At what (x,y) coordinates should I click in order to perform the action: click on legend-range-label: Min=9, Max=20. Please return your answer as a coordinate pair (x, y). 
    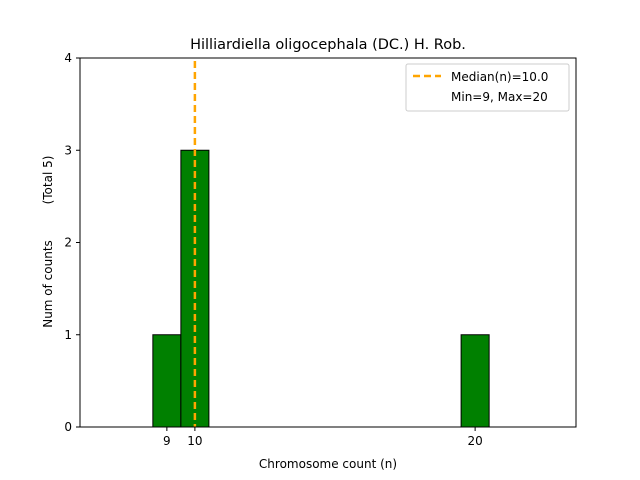
    Looking at the image, I should click on (499, 97).